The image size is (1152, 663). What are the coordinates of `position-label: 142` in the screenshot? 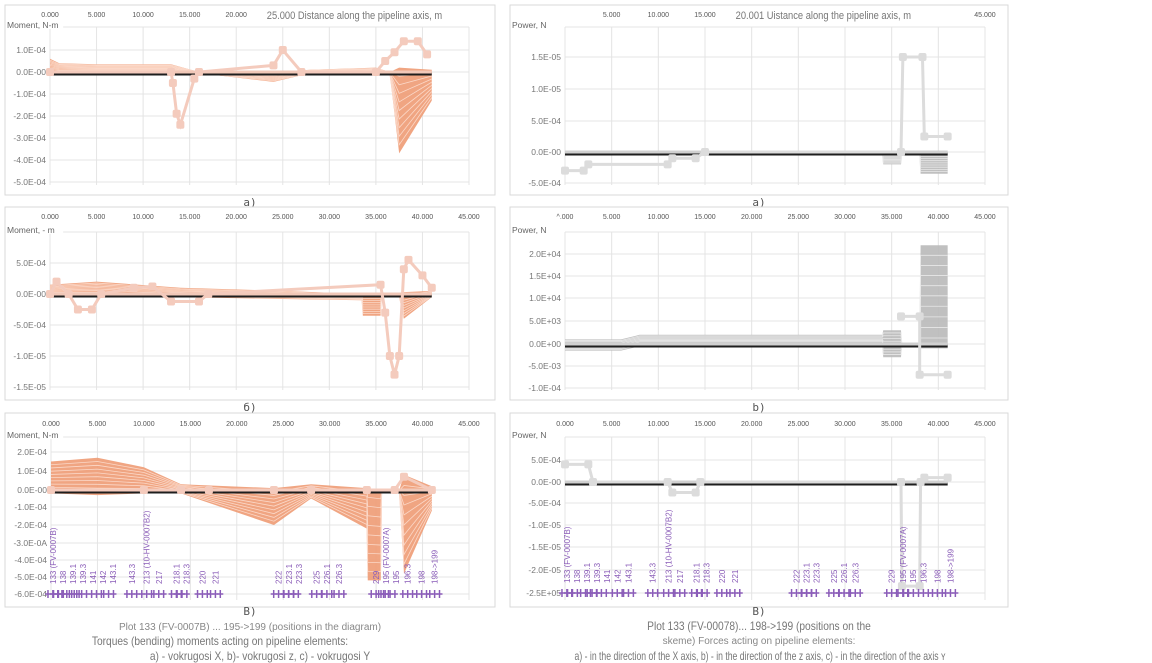 It's located at (103, 577).